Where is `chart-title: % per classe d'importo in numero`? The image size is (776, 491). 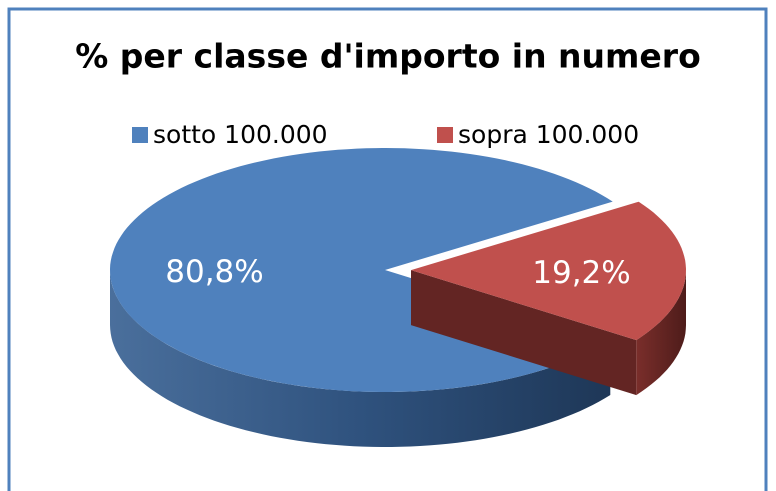
chart-title: % per classe d'importo in numero is located at coordinates (388, 56).